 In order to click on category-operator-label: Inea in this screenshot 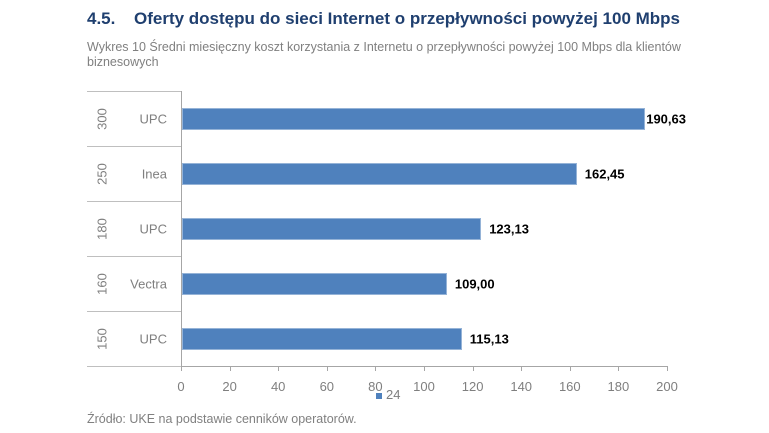, I will do `click(154, 173)`.